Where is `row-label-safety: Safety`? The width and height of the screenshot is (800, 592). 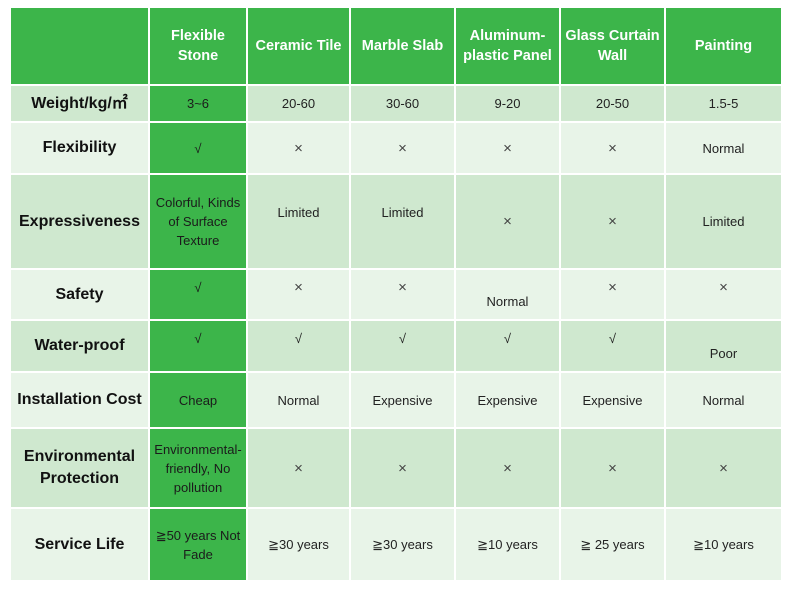 row-label-safety: Safety is located at coordinates (79, 294).